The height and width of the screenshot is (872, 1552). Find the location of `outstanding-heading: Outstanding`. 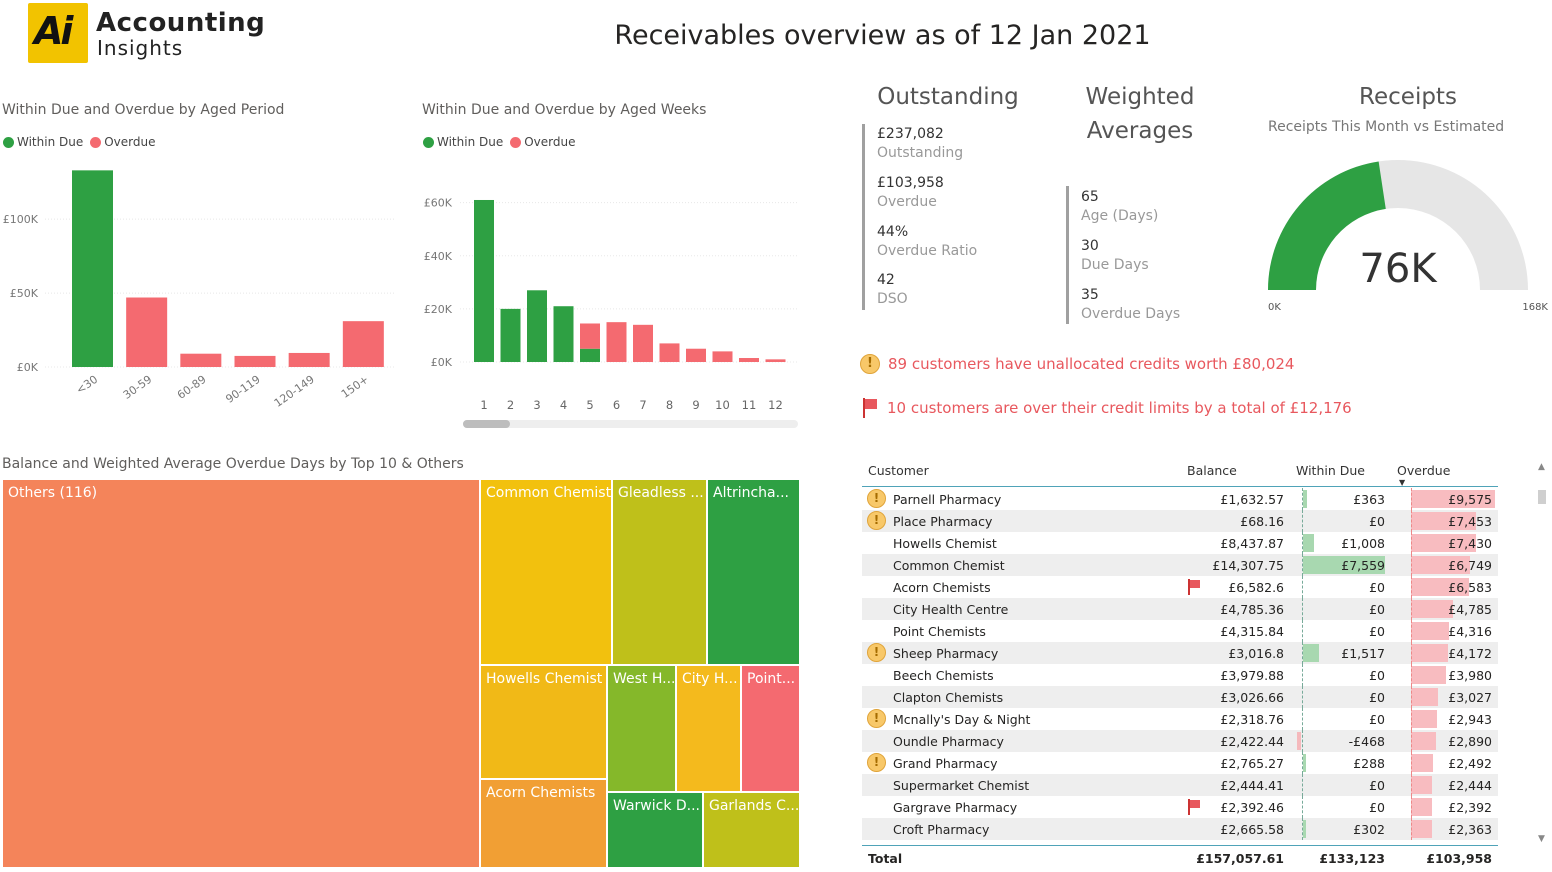

outstanding-heading: Outstanding is located at coordinates (948, 97).